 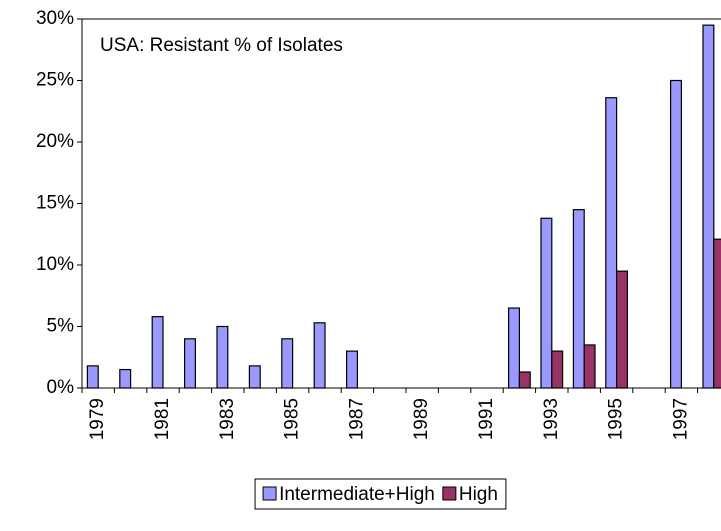 I want to click on x-tick-label: 1981, so click(x=162, y=419).